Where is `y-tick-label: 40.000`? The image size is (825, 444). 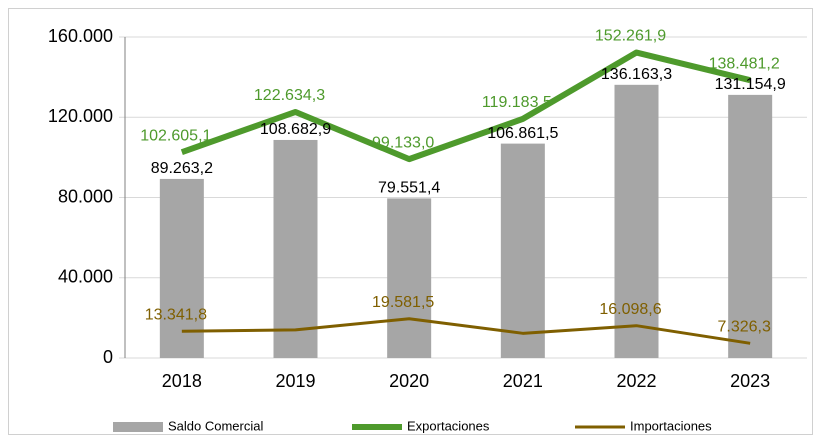 y-tick-label: 40.000 is located at coordinates (85, 277).